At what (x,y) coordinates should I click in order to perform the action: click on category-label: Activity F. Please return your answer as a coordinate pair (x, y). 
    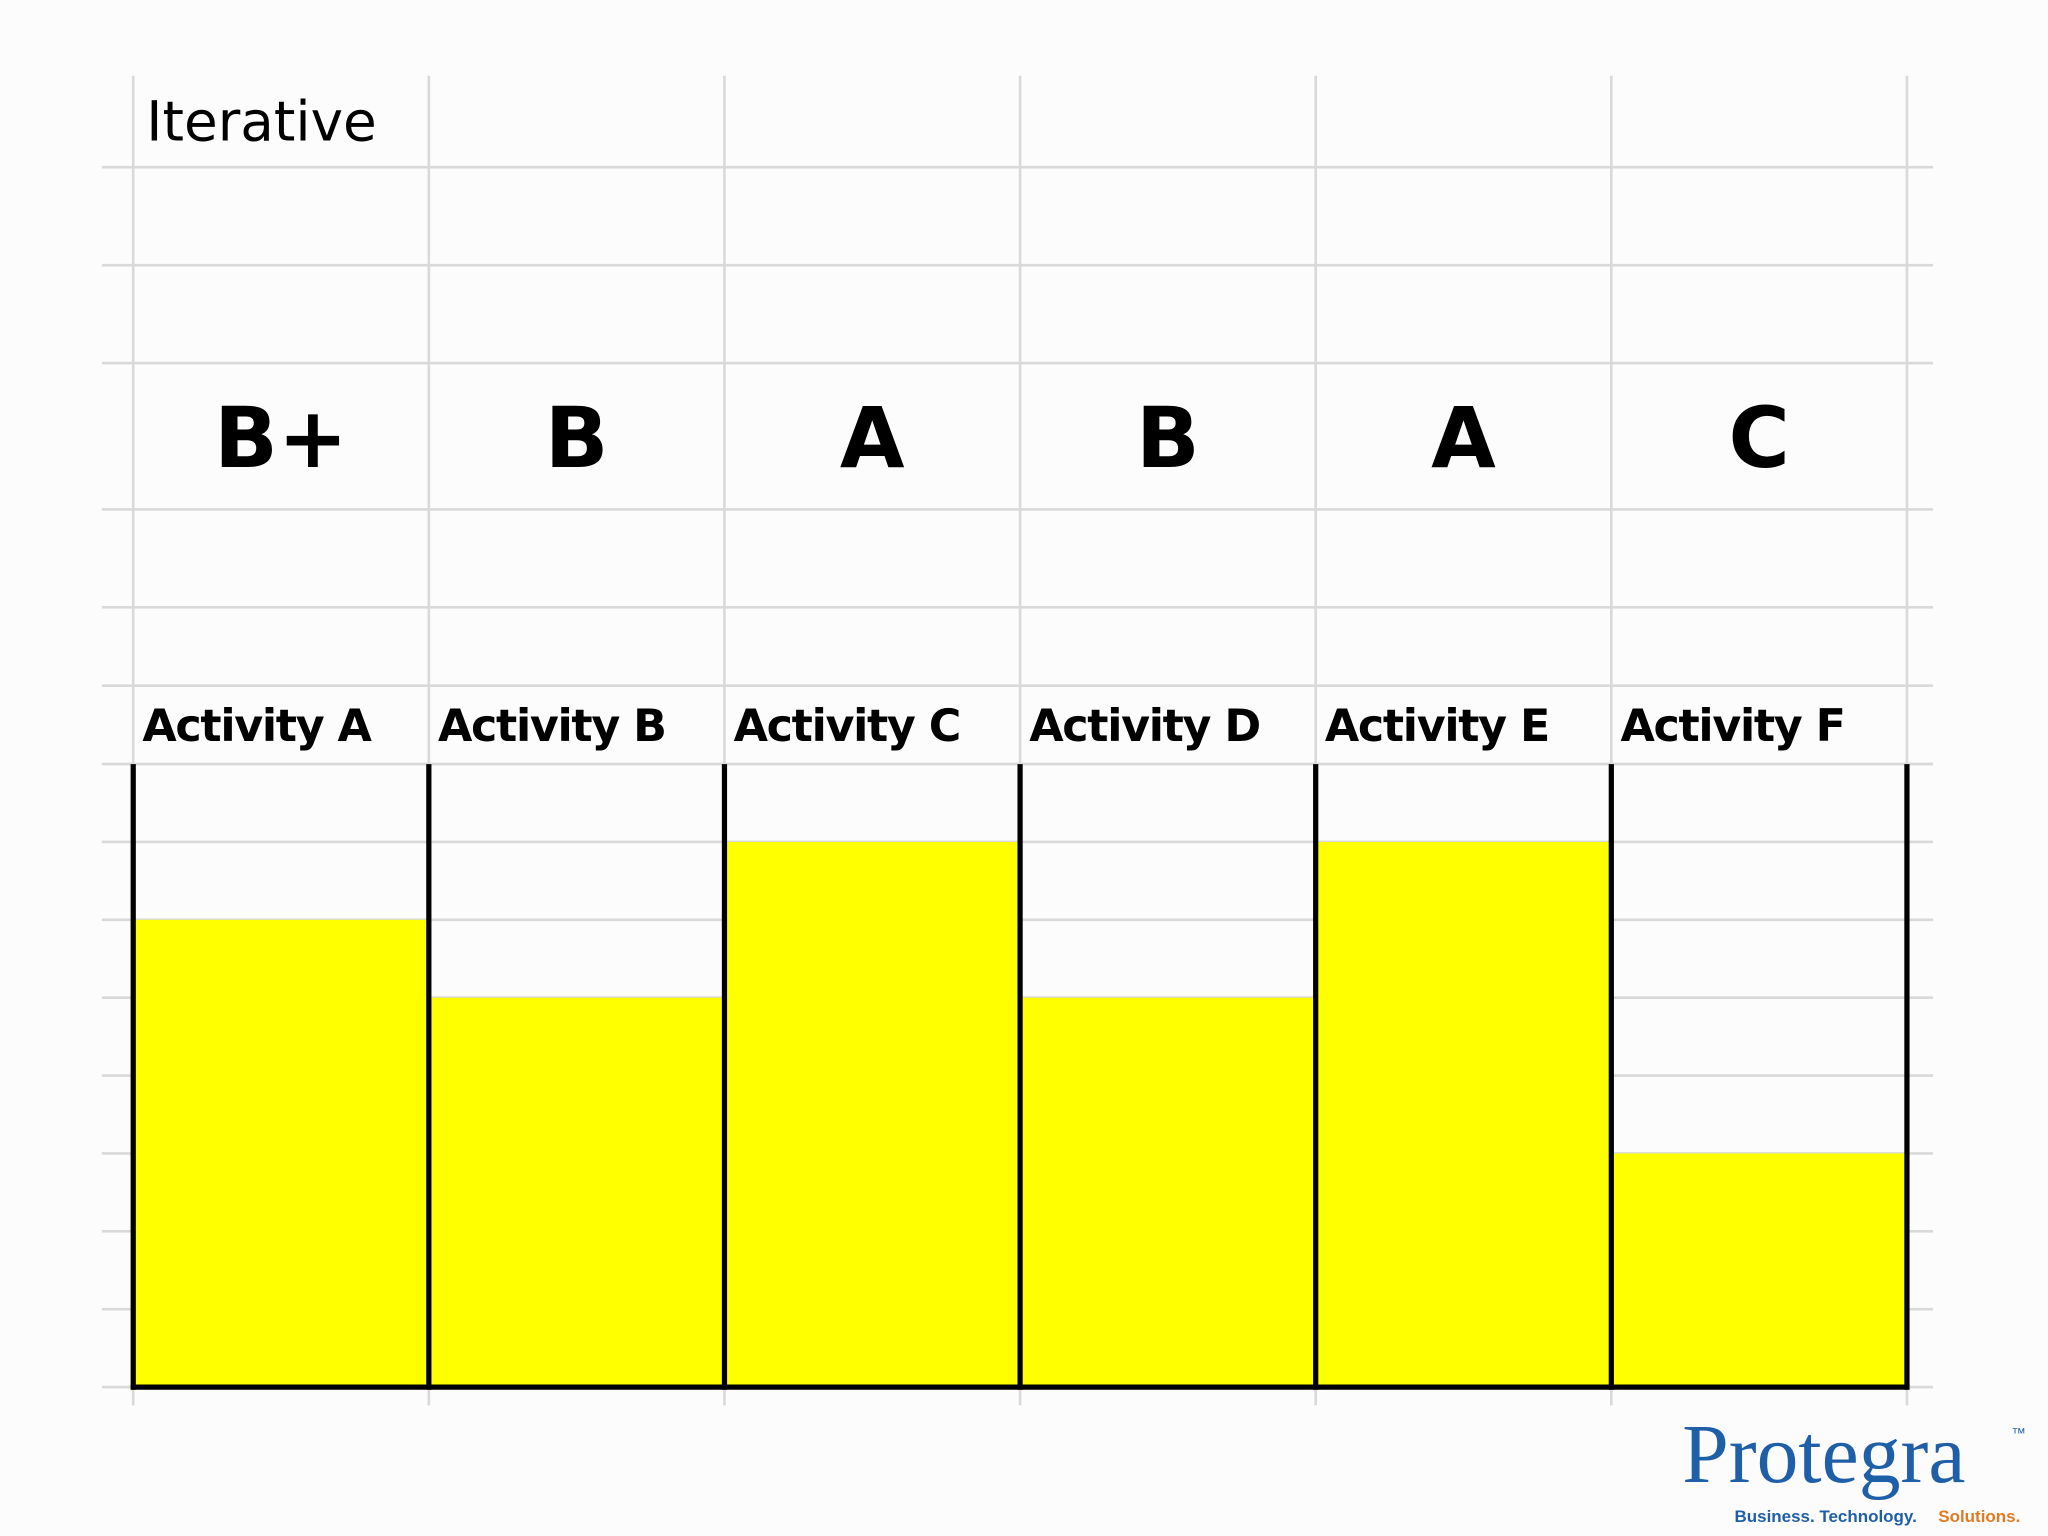
    Looking at the image, I should click on (1732, 726).